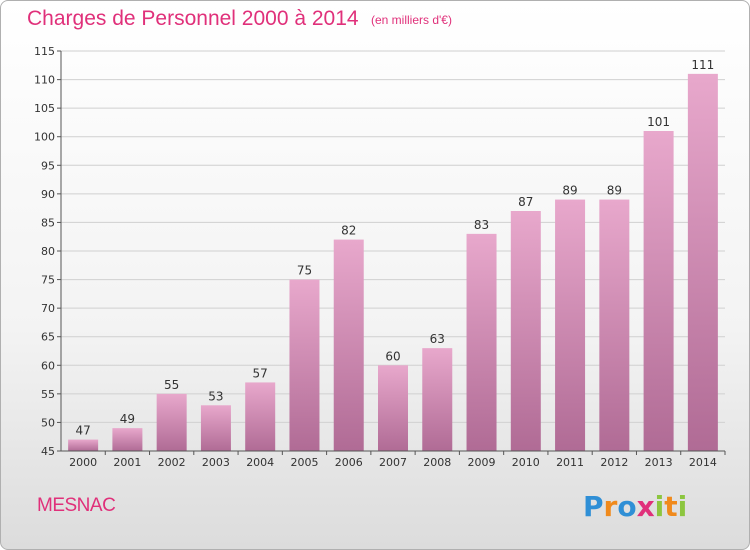  Describe the element at coordinates (349, 462) in the screenshot. I see `x-tick-label: 2006` at that location.